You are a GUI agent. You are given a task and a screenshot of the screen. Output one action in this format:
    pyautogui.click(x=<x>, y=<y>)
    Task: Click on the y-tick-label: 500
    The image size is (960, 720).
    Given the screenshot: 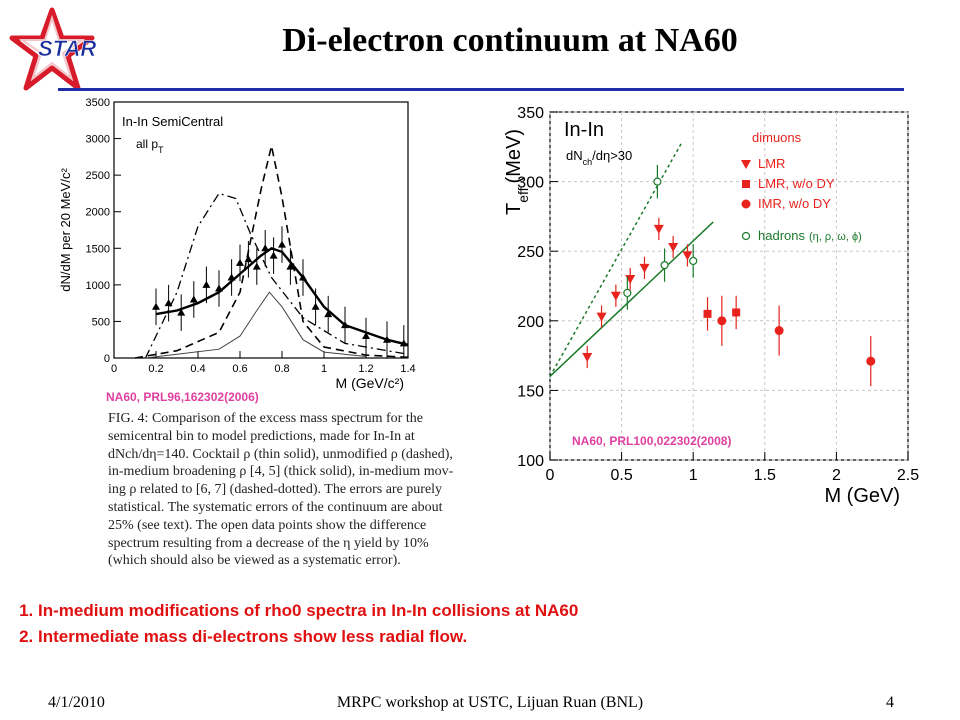 What is the action you would take?
    pyautogui.click(x=101, y=322)
    